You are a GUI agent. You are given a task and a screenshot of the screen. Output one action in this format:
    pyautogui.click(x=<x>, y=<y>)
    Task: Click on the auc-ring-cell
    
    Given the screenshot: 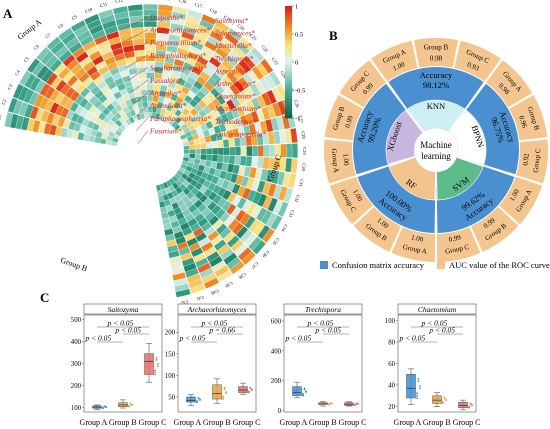 What is the action you would take?
    pyautogui.click(x=458, y=244)
    